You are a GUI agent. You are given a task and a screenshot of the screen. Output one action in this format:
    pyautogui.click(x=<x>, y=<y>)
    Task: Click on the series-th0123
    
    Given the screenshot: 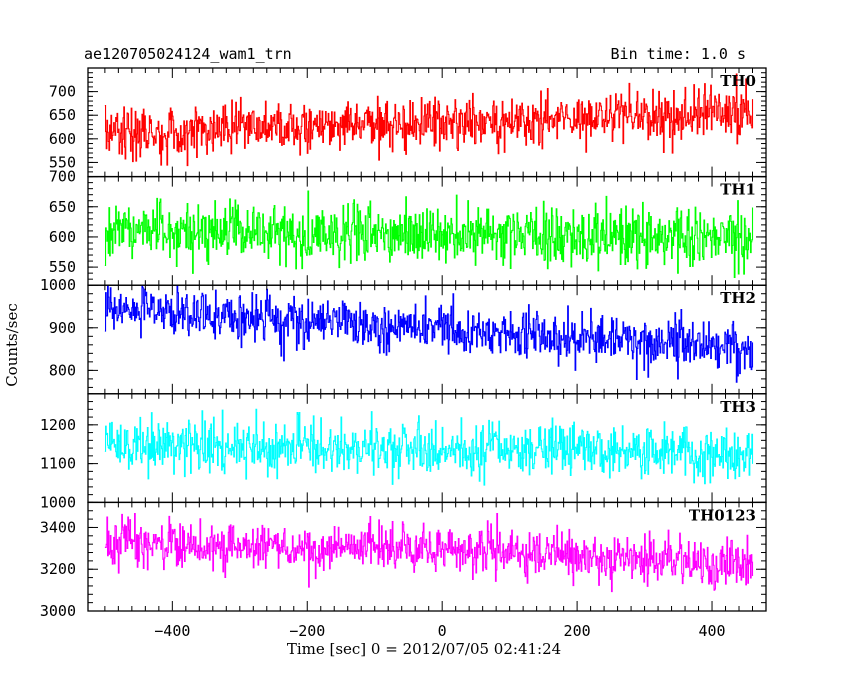 What is the action you would take?
    pyautogui.click(x=429, y=552)
    